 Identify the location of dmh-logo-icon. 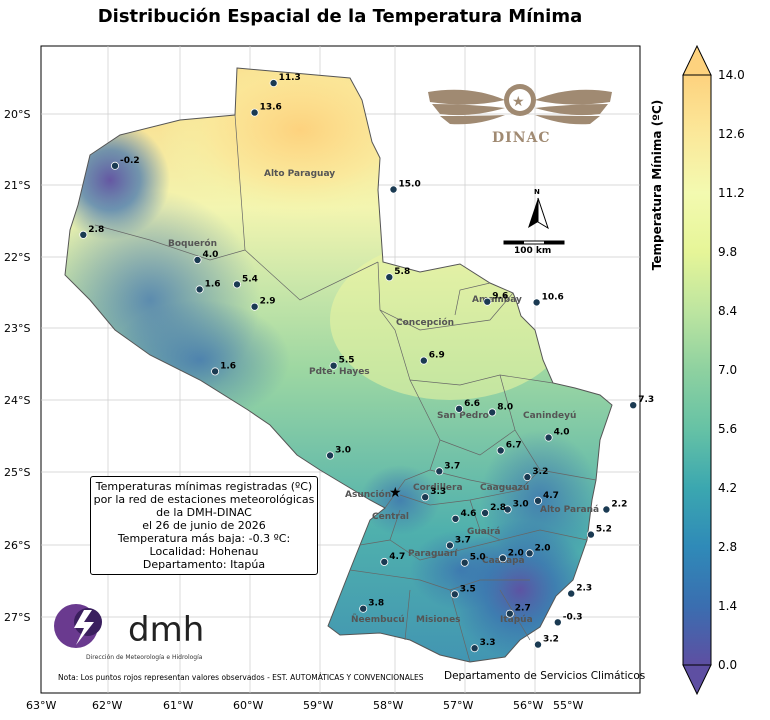
(78, 626).